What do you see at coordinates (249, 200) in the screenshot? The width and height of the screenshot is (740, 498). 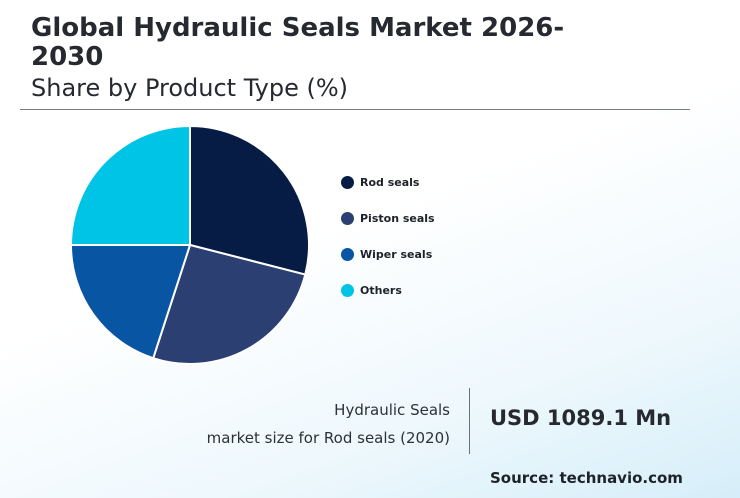 I see `pie-slice-rod-seals` at bounding box center [249, 200].